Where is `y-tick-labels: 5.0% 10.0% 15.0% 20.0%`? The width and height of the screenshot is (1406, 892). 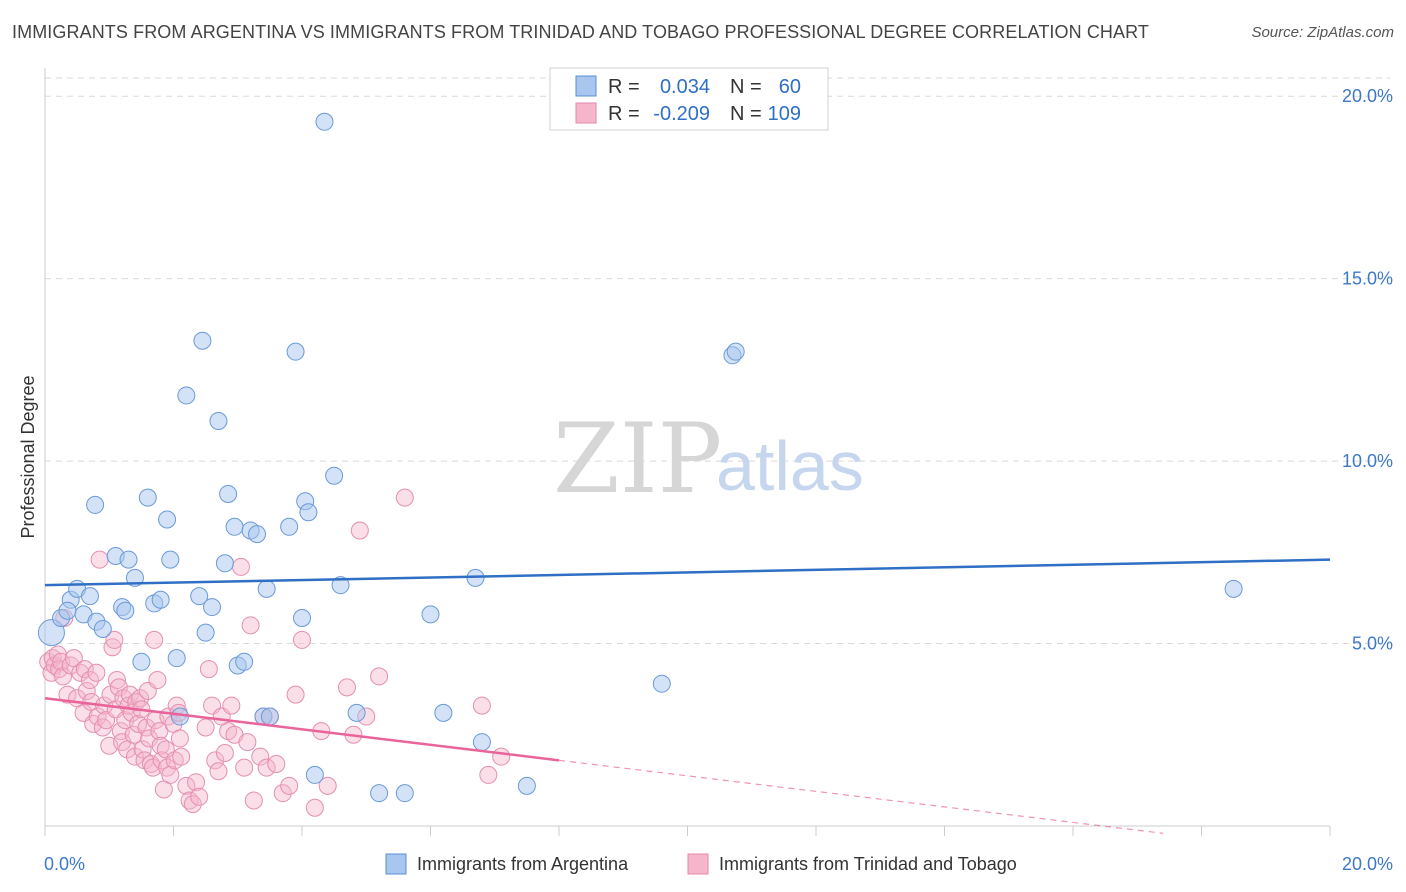
y-tick-labels: 5.0% 10.0% 15.0% 20.0% is located at coordinates (1367, 369).